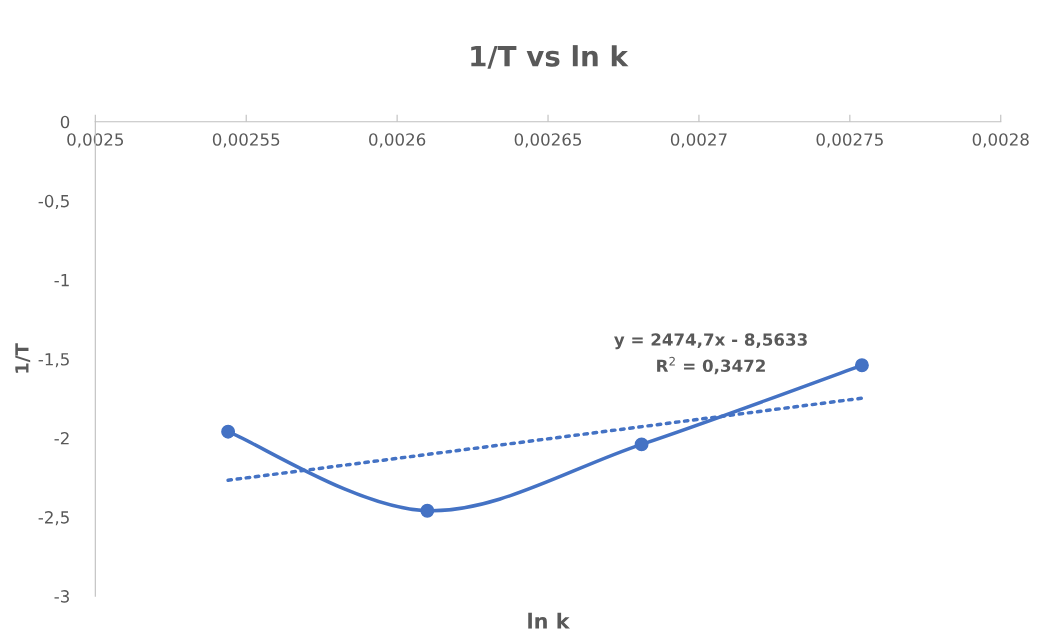 The width and height of the screenshot is (1059, 641). Describe the element at coordinates (61, 280) in the screenshot. I see `y-tick-label: -1` at that location.